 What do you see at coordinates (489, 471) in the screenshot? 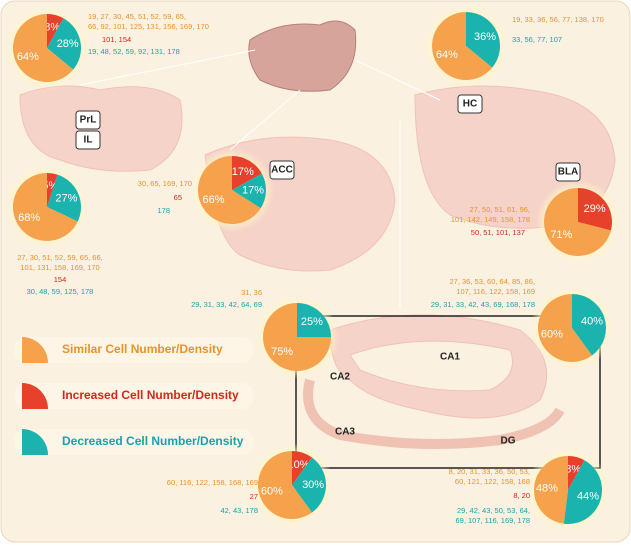
I see `reference-list: 8, 20, 31, 33, 36, 50, 53,` at bounding box center [489, 471].